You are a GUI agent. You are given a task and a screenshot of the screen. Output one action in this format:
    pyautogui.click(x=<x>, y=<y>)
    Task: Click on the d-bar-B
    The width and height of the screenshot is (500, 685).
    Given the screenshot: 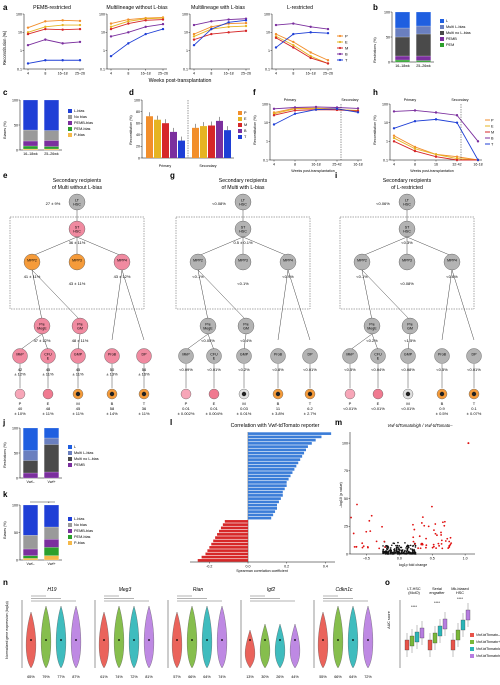 What is the action you would take?
    pyautogui.click(x=173, y=144)
    